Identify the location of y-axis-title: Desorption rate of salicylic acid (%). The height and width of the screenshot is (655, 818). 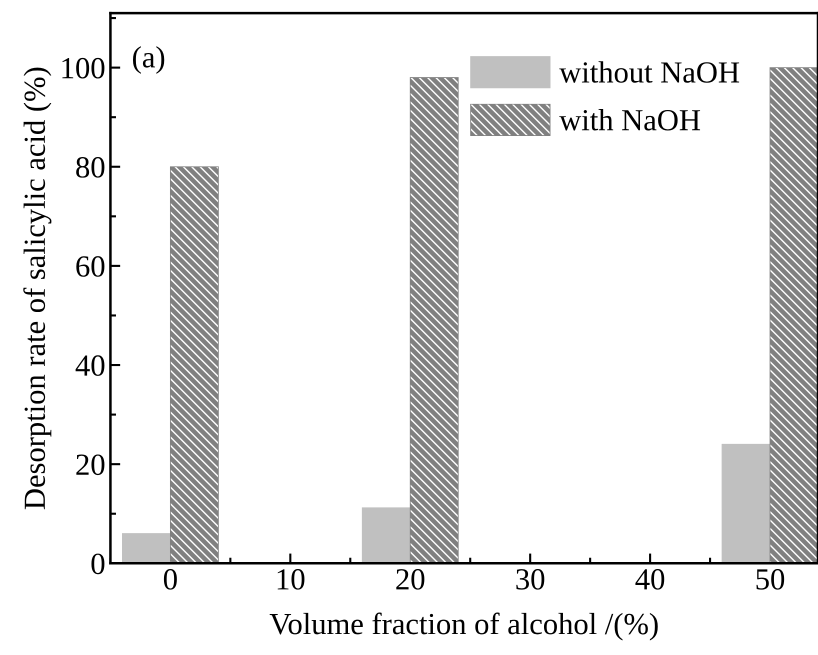
(37, 289).